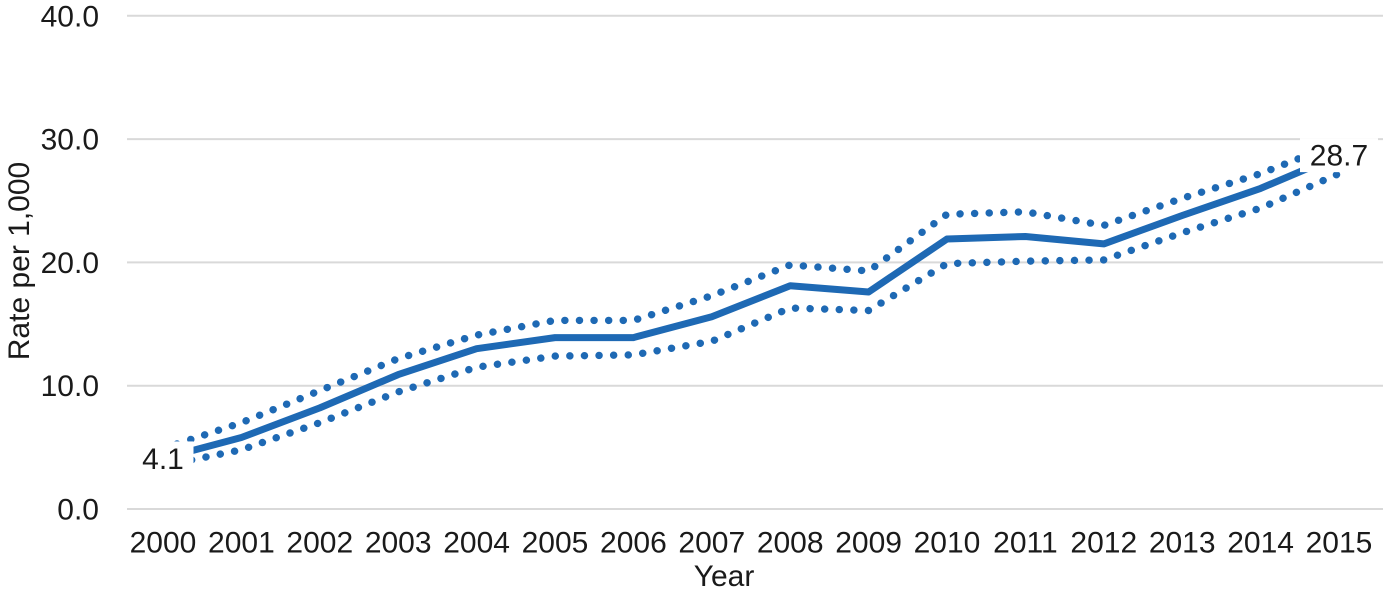  I want to click on x-tick-label: 2014, so click(1260, 543).